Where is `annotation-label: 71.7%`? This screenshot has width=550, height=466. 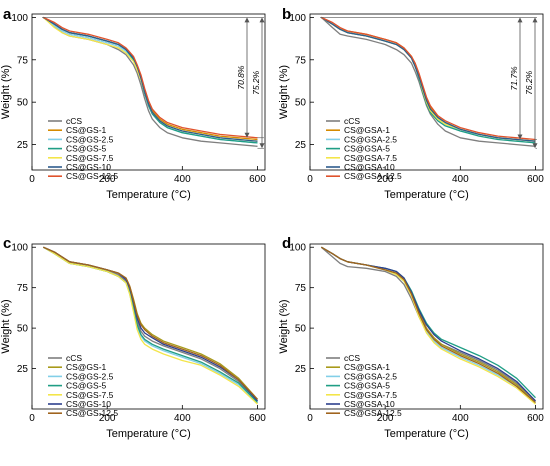 annotation-label: 71.7% is located at coordinates (514, 78).